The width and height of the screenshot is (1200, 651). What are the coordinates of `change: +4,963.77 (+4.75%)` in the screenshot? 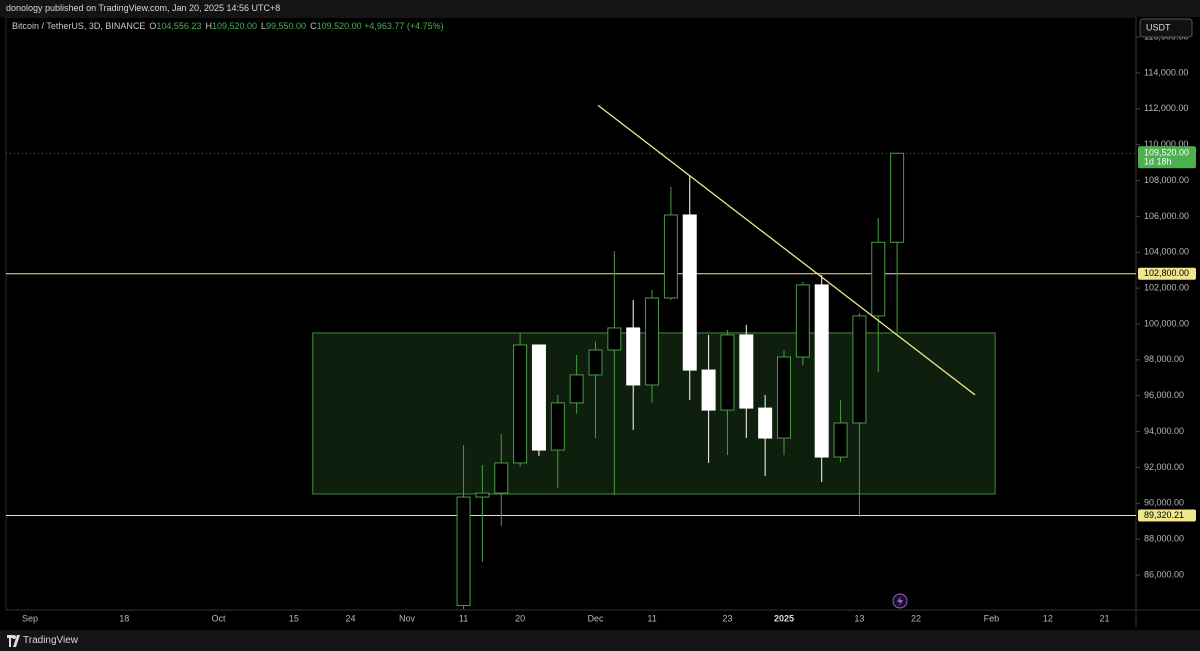 It's located at (404, 26).